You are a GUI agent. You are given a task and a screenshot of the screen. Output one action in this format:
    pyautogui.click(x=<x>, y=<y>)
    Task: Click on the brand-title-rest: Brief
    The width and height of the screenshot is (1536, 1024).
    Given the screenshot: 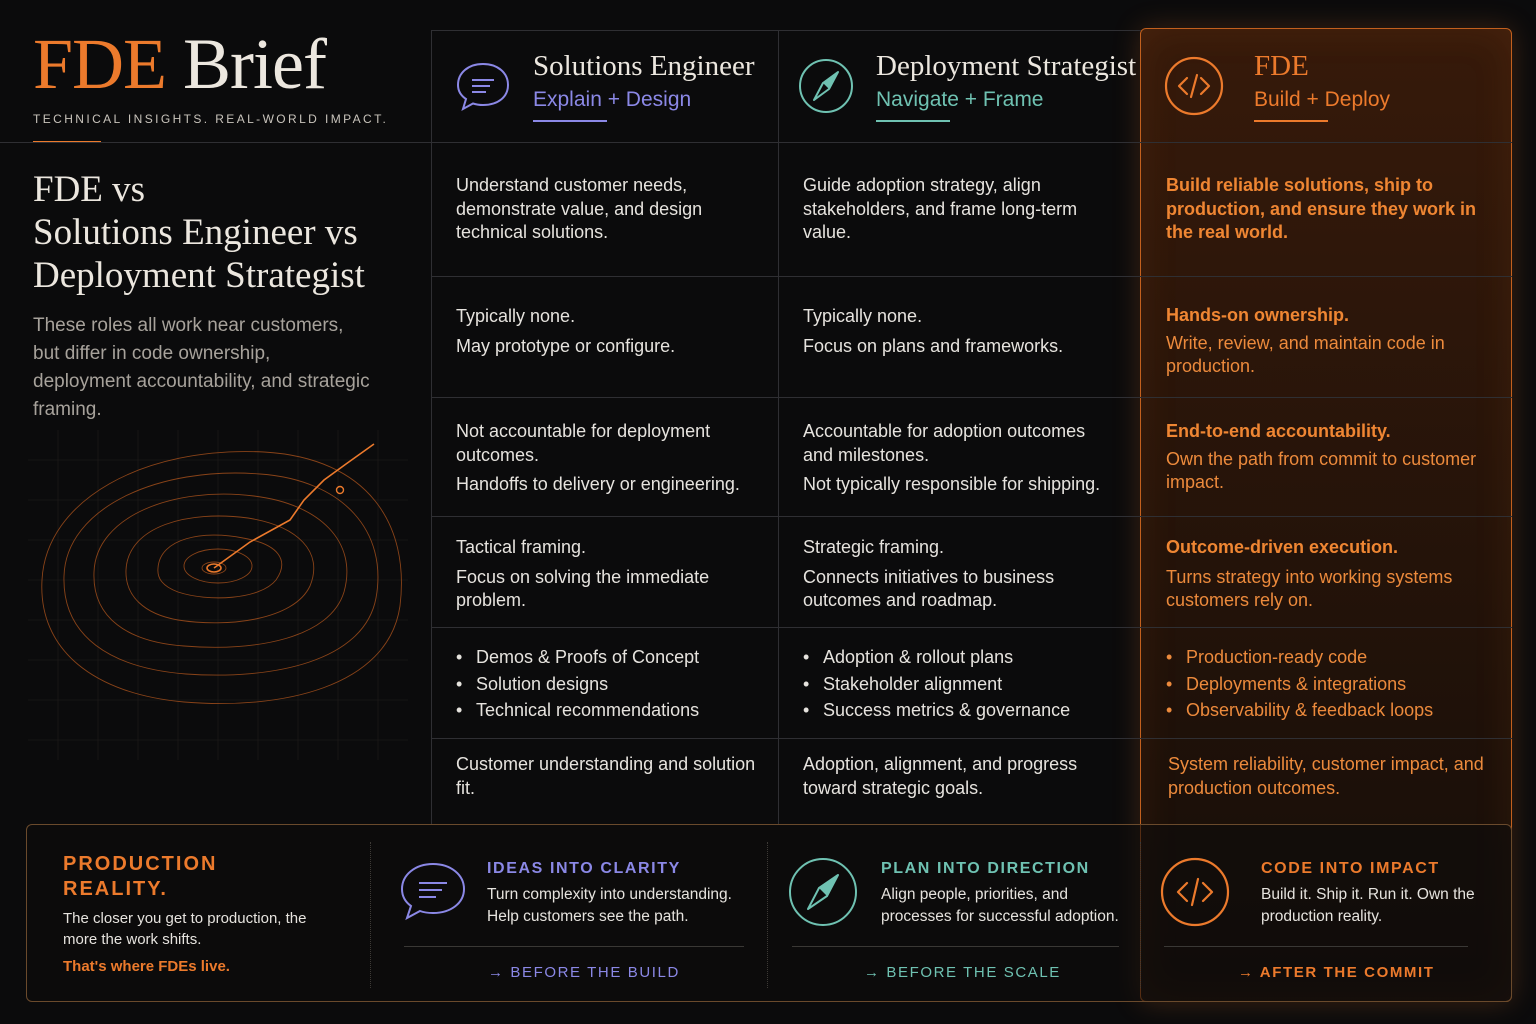 What is the action you would take?
    pyautogui.click(x=255, y=64)
    